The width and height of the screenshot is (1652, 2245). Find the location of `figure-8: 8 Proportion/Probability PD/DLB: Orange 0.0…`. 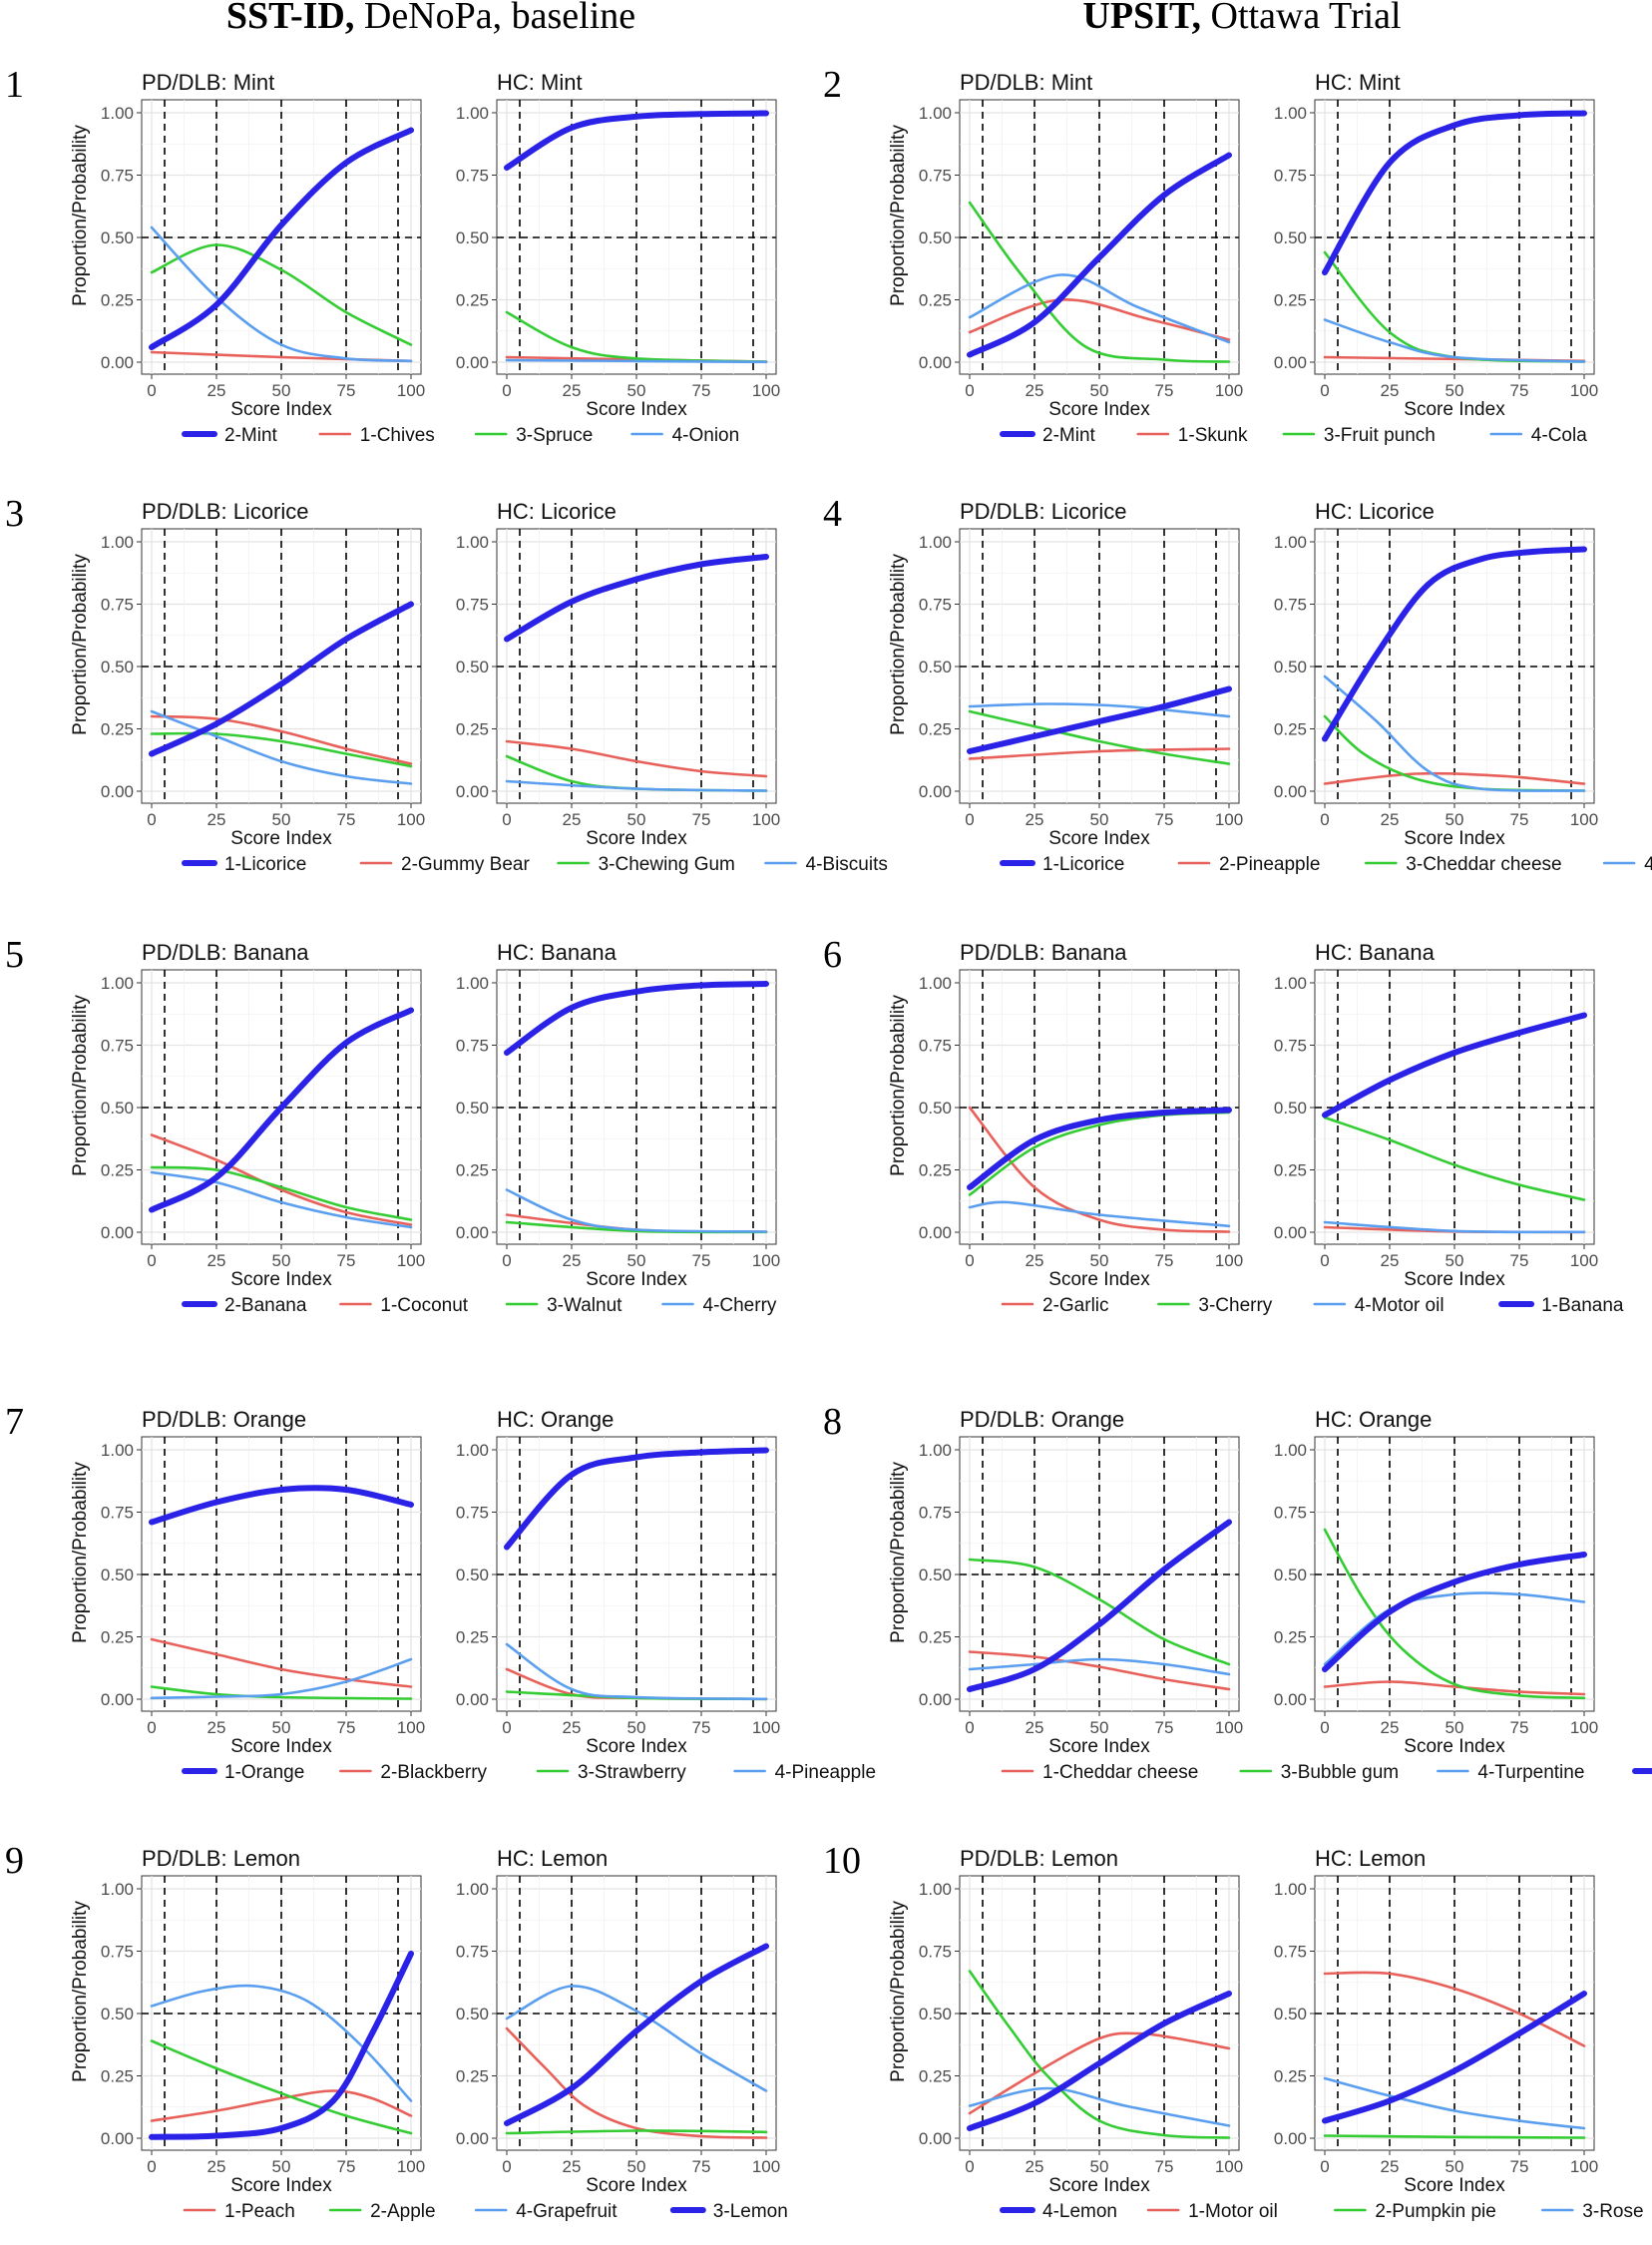

figure-8: 8 Proportion/Probability PD/DLB: Orange 0.0… is located at coordinates (1237, 1592).